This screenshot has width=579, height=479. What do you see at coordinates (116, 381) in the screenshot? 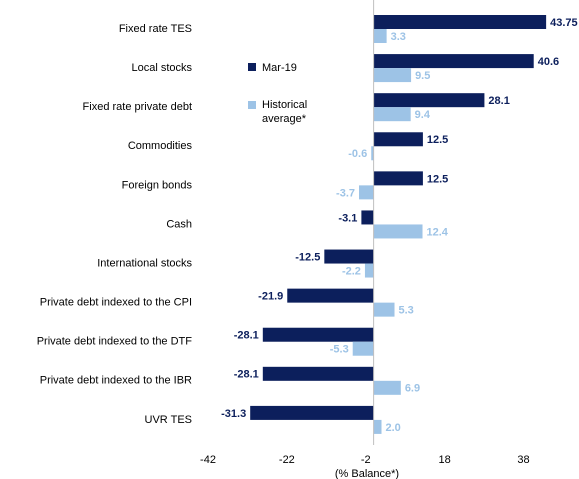
I see `y-tick-label: Private debt indexed to the IBR` at bounding box center [116, 381].